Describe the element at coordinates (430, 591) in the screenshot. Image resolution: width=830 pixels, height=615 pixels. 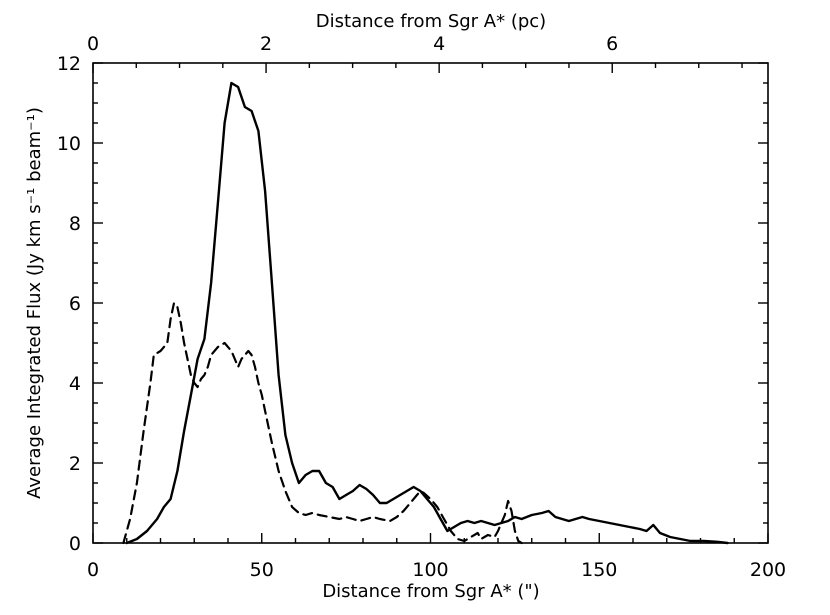
I see `x-axis-title: Distance from Sgr A* (")` at that location.